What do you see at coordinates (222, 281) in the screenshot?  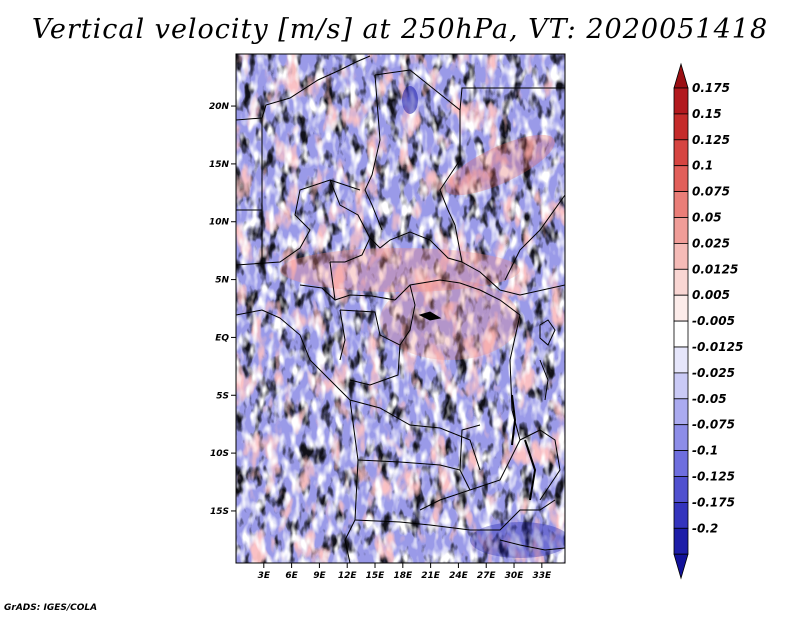 I see `lat-tick-label: 5N` at bounding box center [222, 281].